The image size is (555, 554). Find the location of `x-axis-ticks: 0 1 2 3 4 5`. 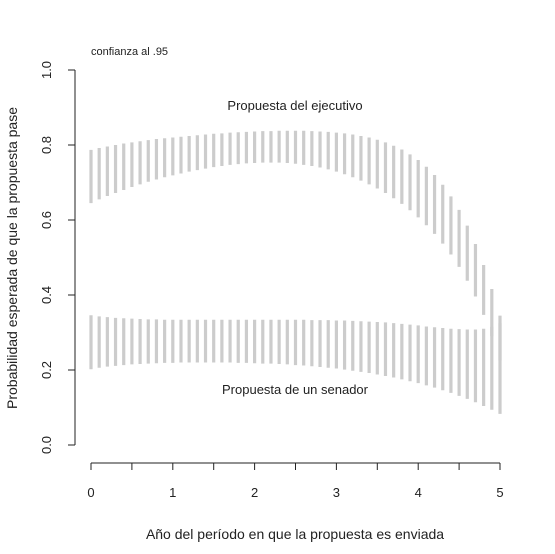

x-axis-ticks: 0 1 2 3 4 5 is located at coordinates (295, 481).